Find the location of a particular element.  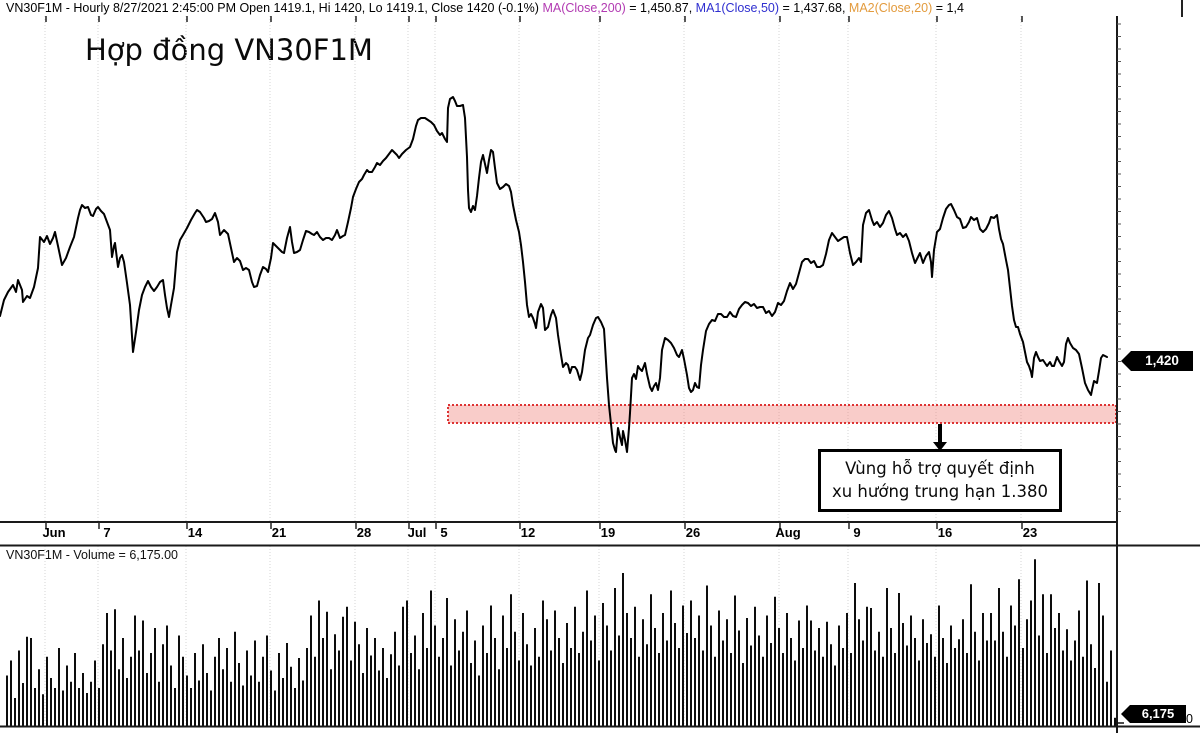

x-axis-label: 12 is located at coordinates (528, 532).